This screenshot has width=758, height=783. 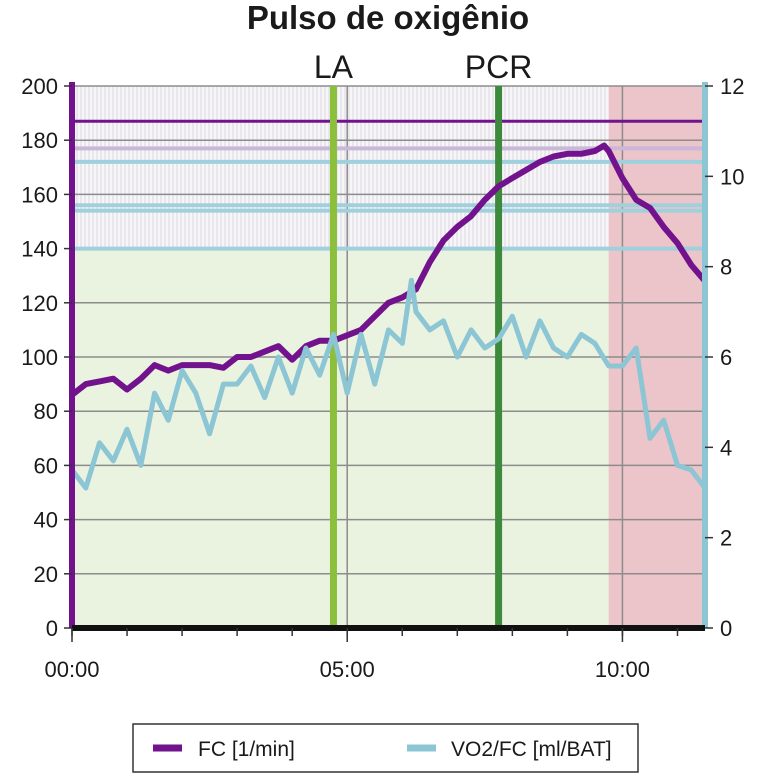 What do you see at coordinates (39, 357) in the screenshot?
I see `left-tick-label: 100` at bounding box center [39, 357].